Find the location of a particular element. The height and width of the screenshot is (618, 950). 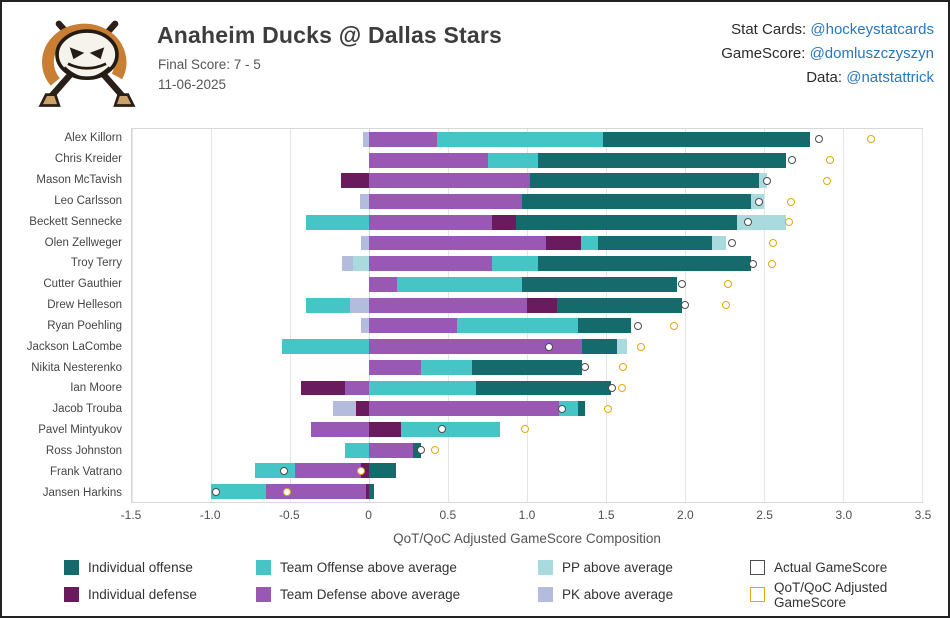

x-axis-title: QoT/QoC Adjusted GameScore Composition is located at coordinates (527, 538).